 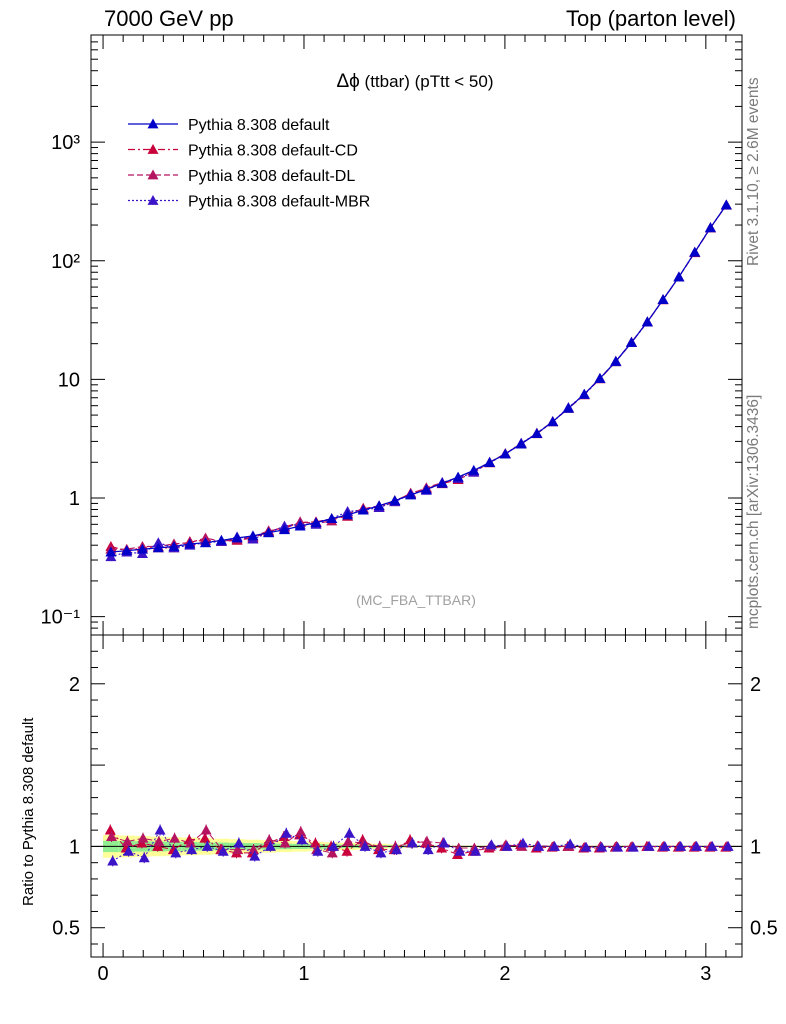 I want to click on energy-label: 7000 GeV pp, so click(x=169, y=18).